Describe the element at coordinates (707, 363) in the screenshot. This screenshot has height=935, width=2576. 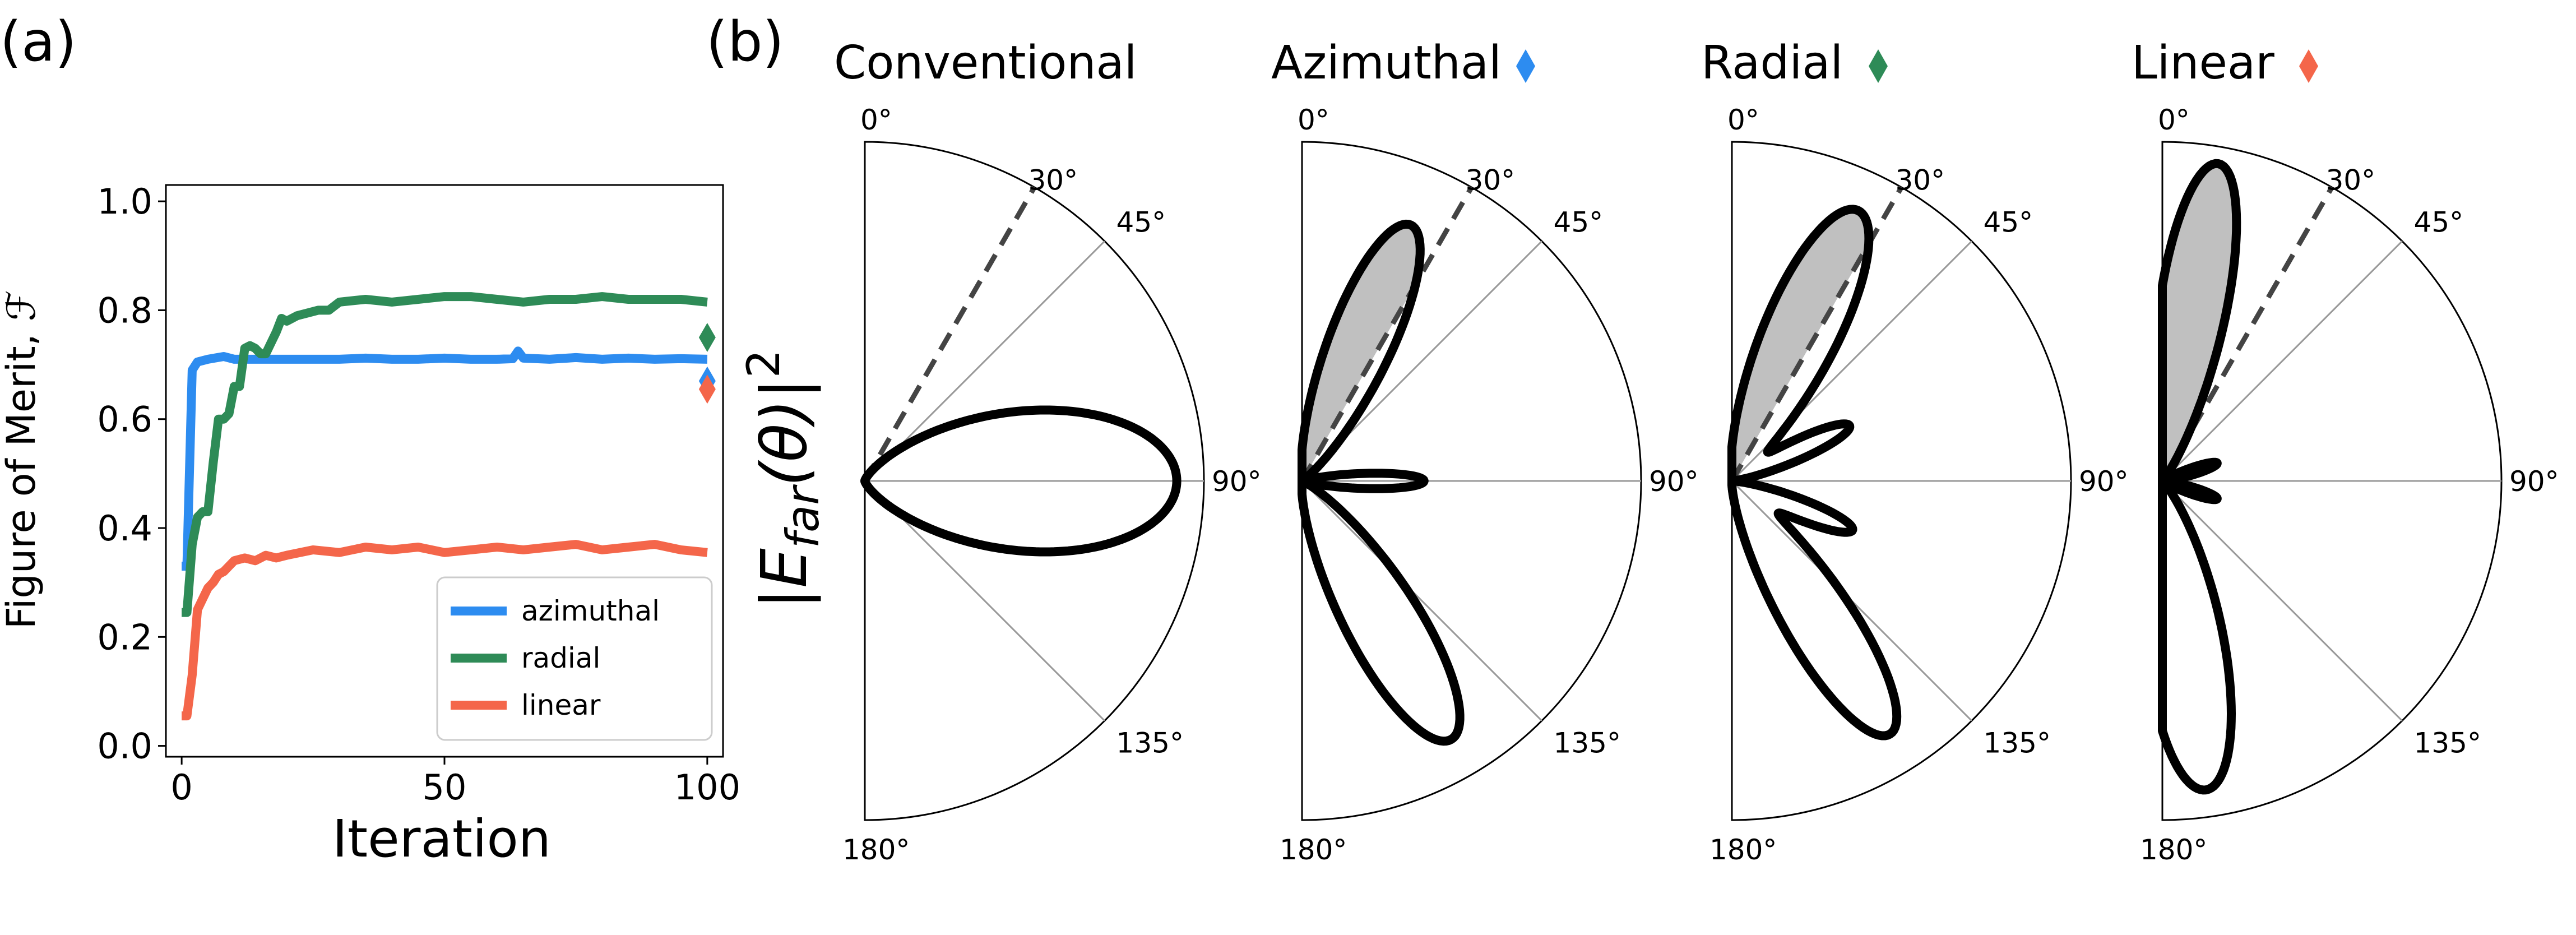
I see `end-markers` at that location.